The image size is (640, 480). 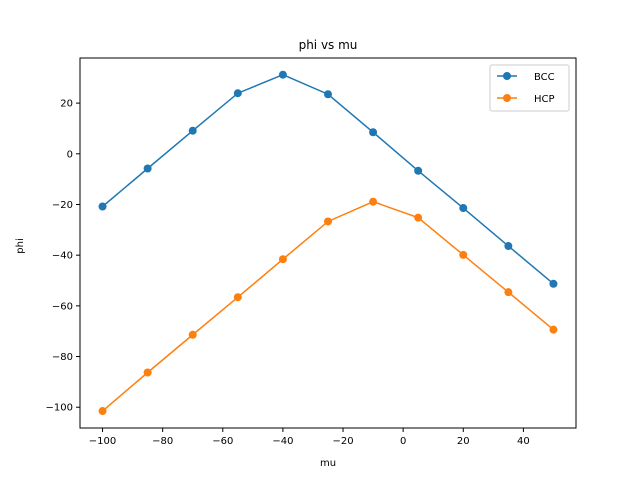 I want to click on y-axis-label: phi, so click(x=20, y=245).